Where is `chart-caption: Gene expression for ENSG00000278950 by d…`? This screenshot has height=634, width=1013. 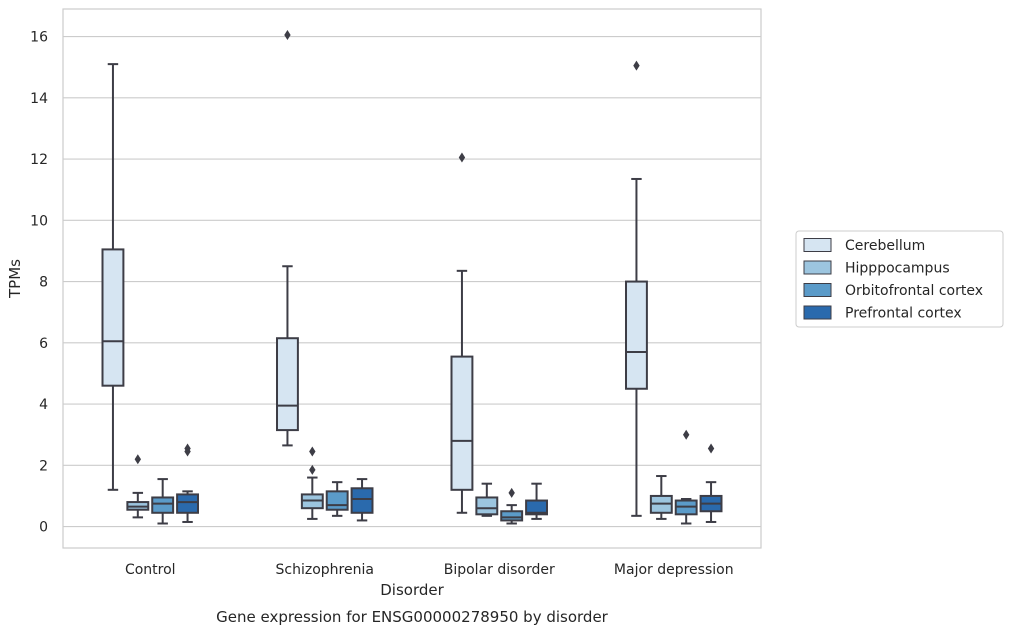 chart-caption: Gene expression for ENSG00000278950 by d… is located at coordinates (412, 617).